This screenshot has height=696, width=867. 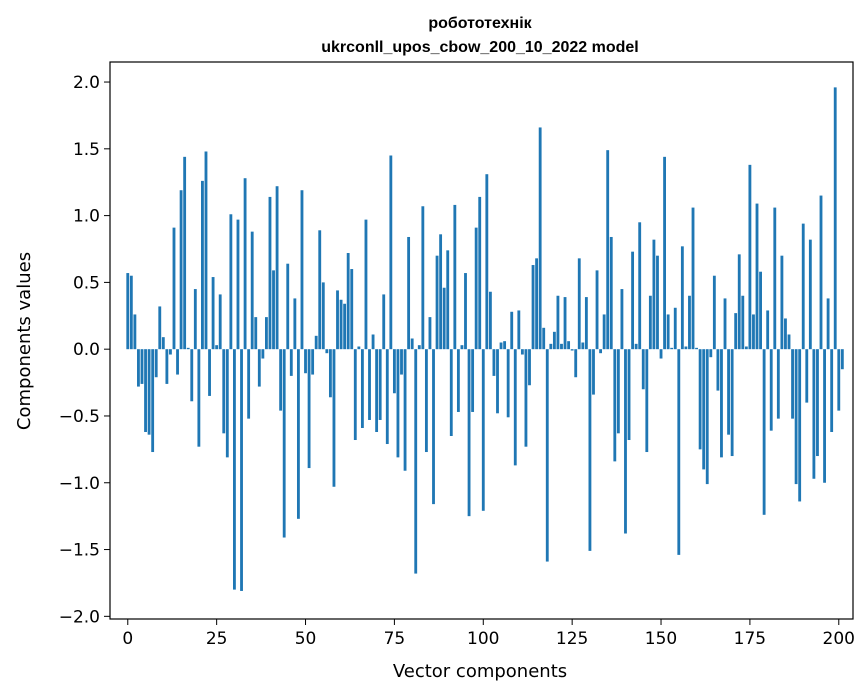 I want to click on y-axis-ticks: −2.0 −1.5 −1.0 −0.5 0.0 0.5 1.0 1.5 2.0, so click(x=84, y=350).